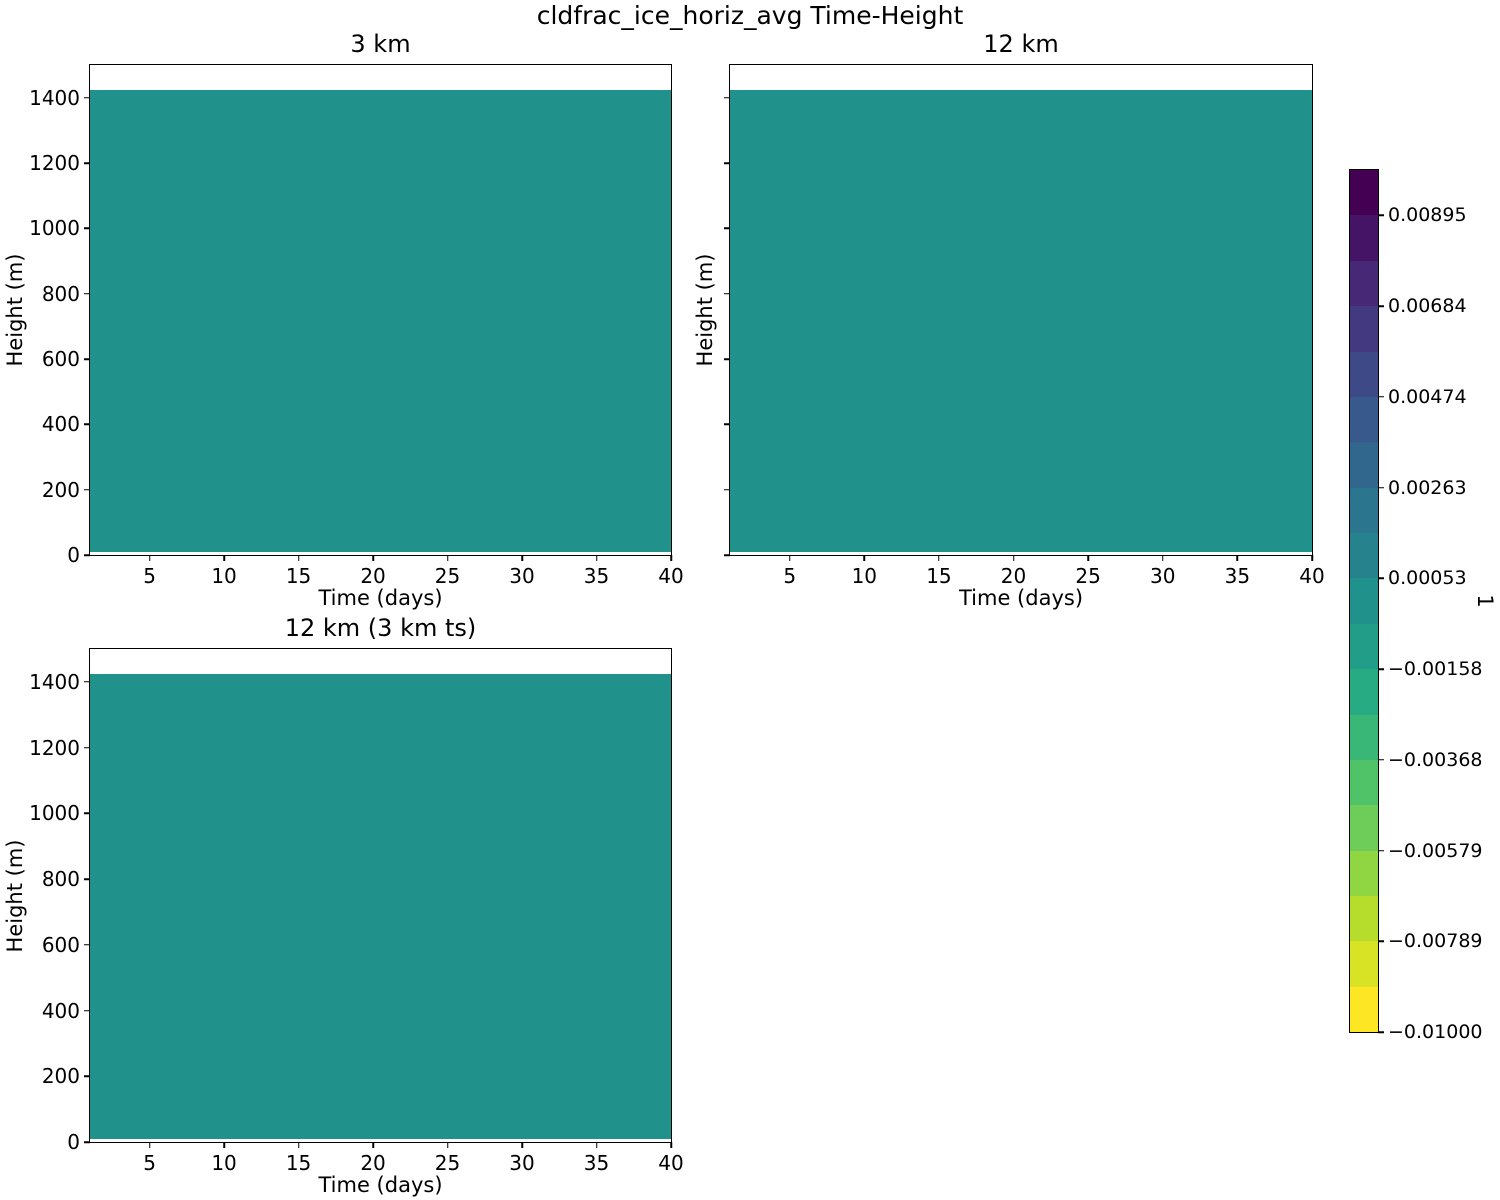  I want to click on subplot-title: 12 km, so click(1021, 44).